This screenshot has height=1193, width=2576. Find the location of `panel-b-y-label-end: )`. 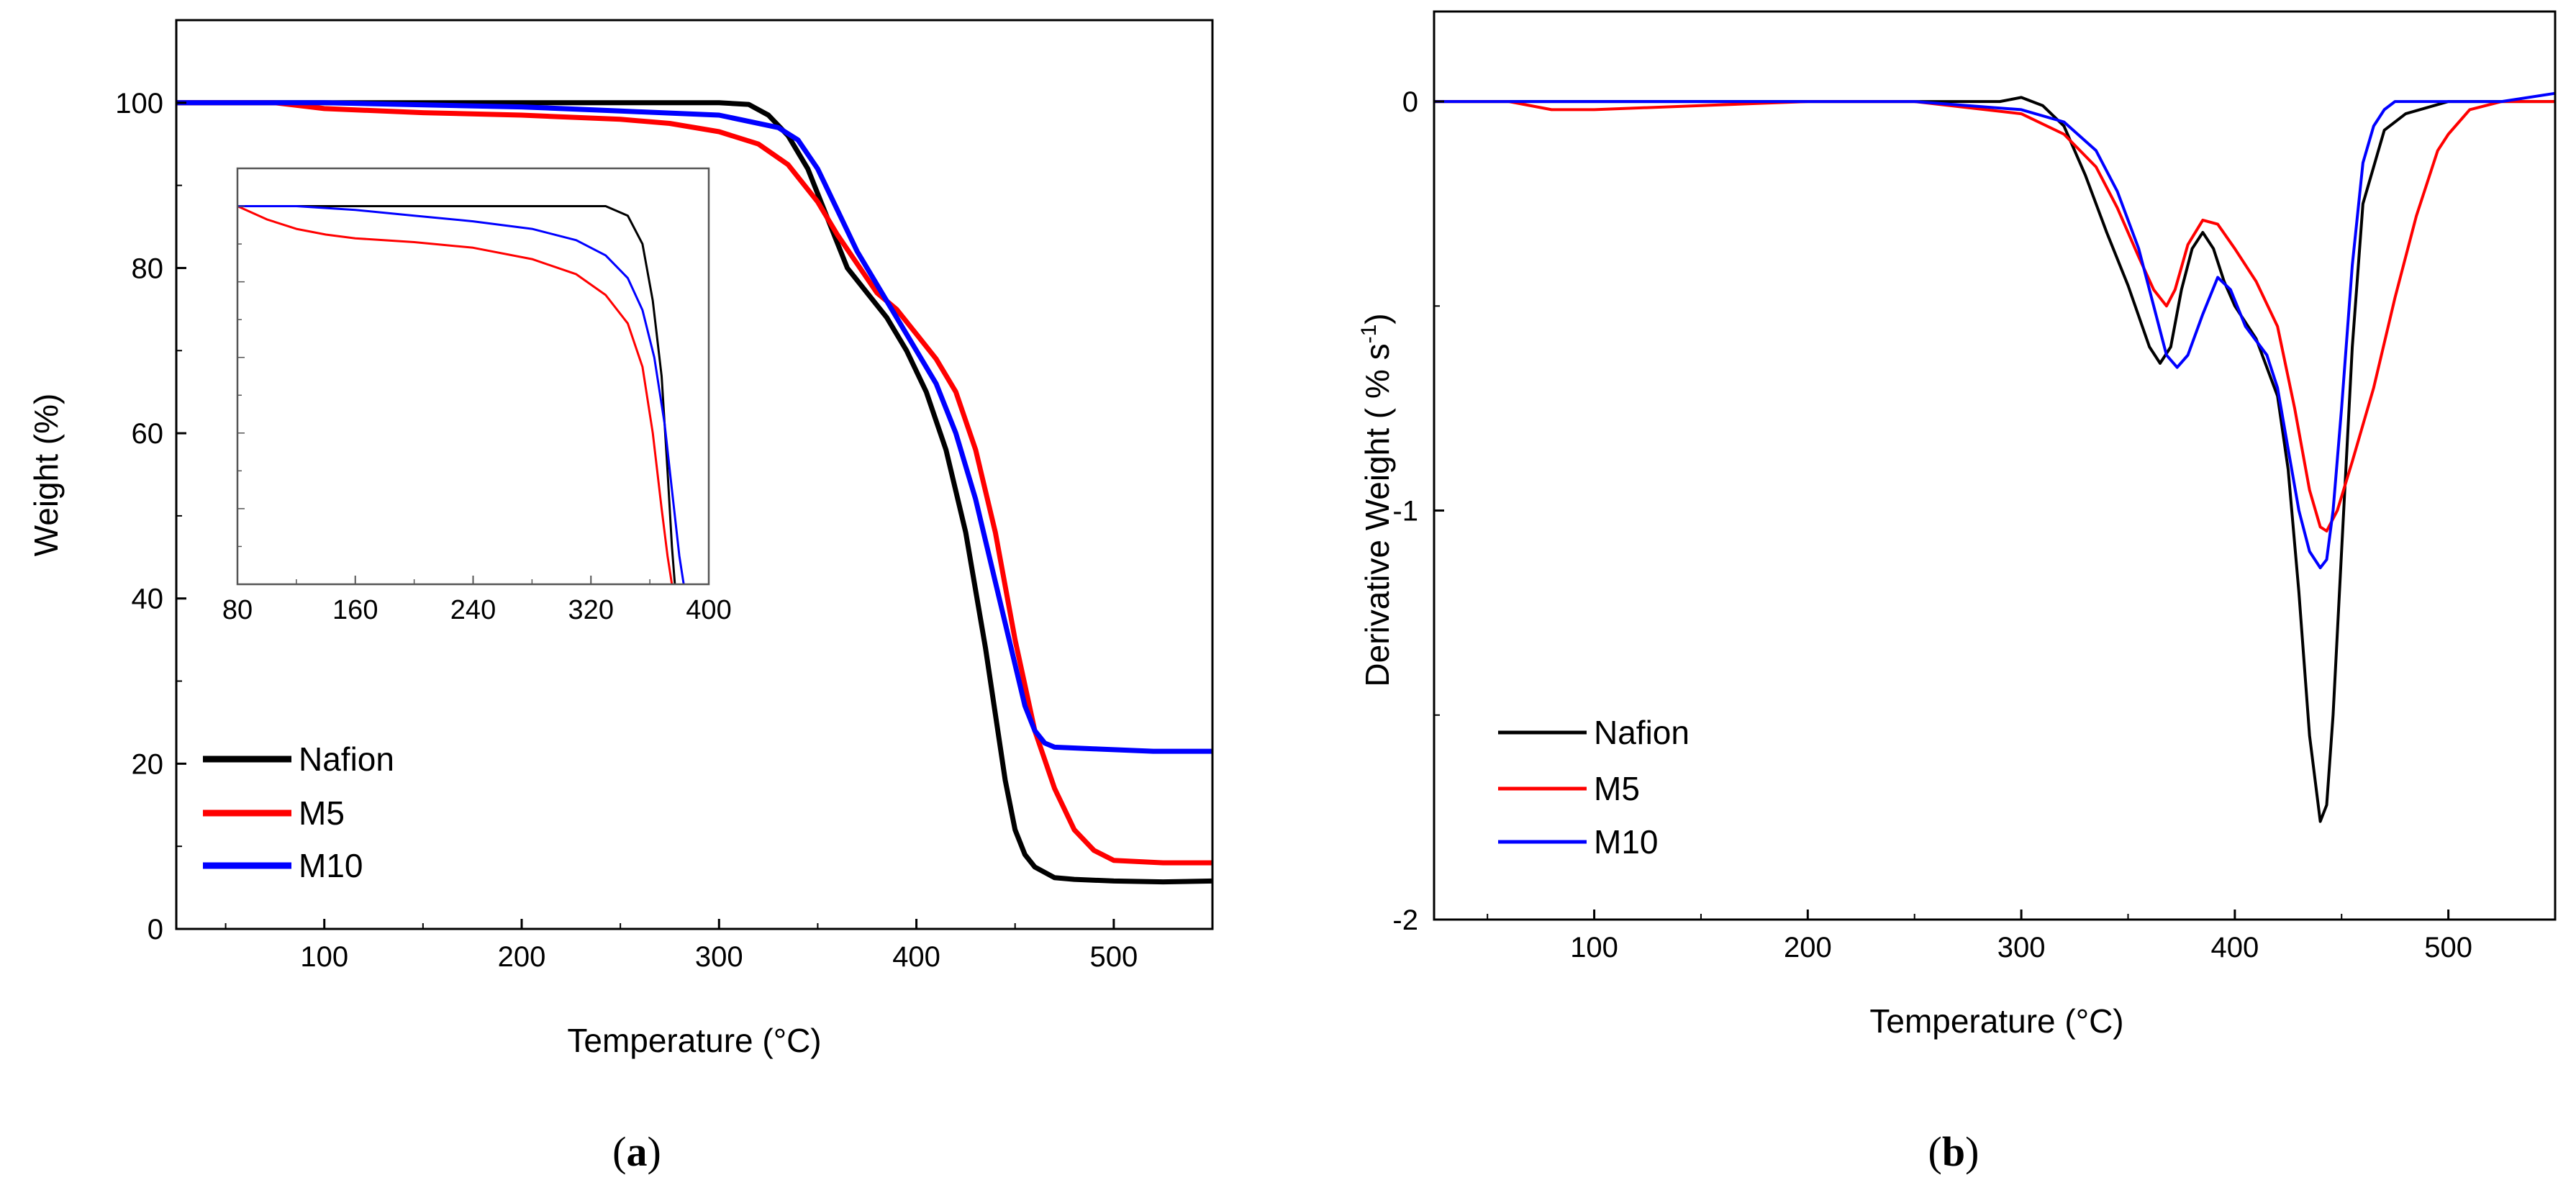

panel-b-y-label-end: ) is located at coordinates (1377, 318).